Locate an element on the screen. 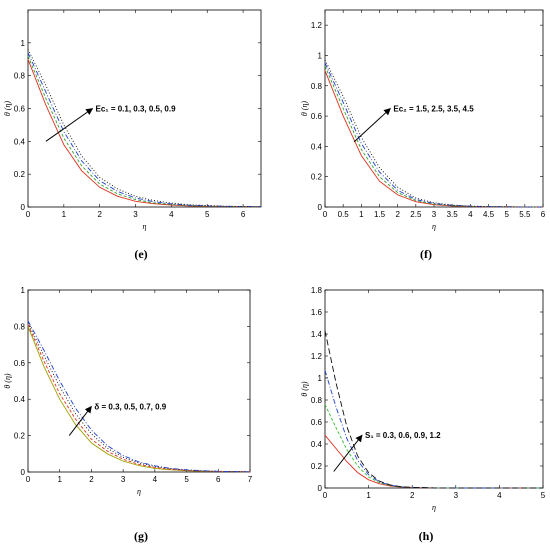  x-tick-label: 0.5 is located at coordinates (344, 214).